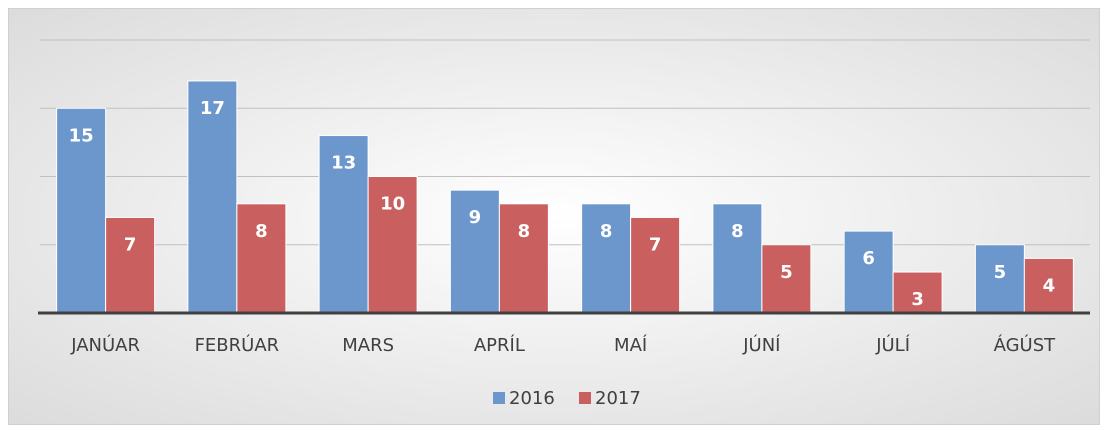 The width and height of the screenshot is (1108, 430). I want to click on data-label: 13, so click(343, 163).